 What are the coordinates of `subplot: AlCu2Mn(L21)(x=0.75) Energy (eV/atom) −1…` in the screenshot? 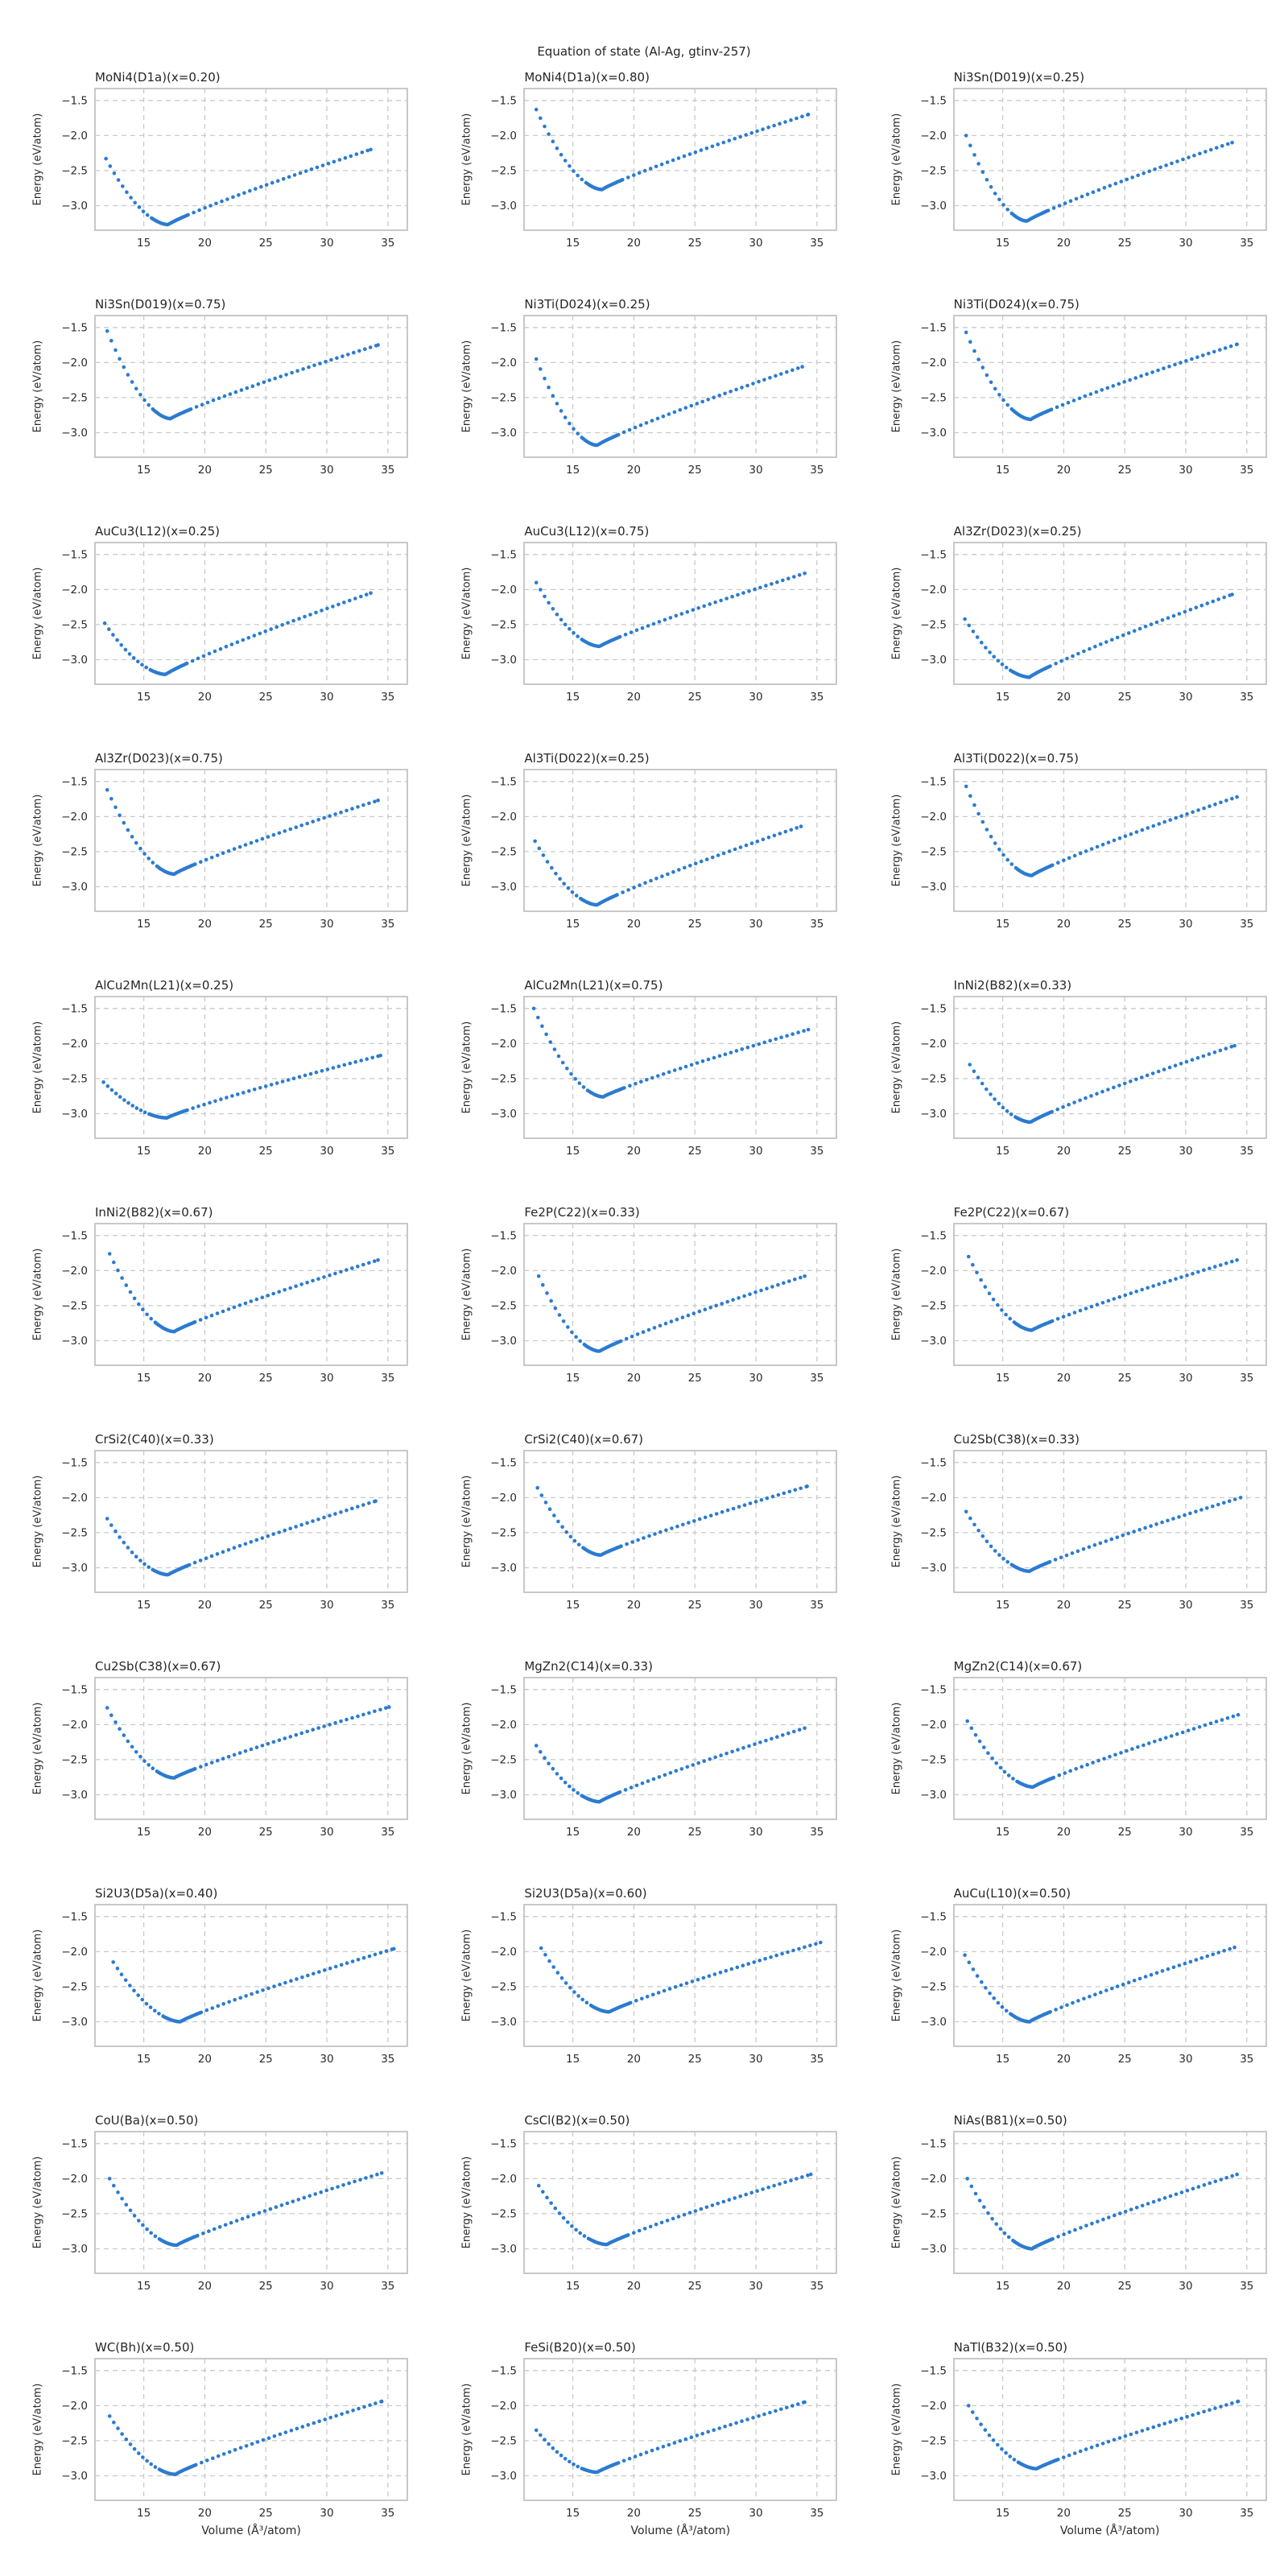 It's located at (643, 1089).